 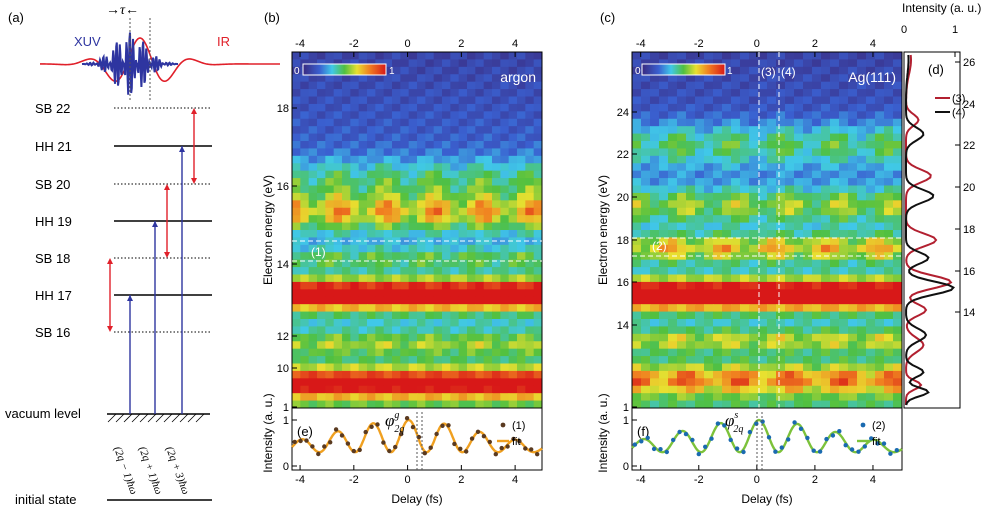 What do you see at coordinates (757, 44) in the screenshot?
I see `x-tick-label: 0` at bounding box center [757, 44].